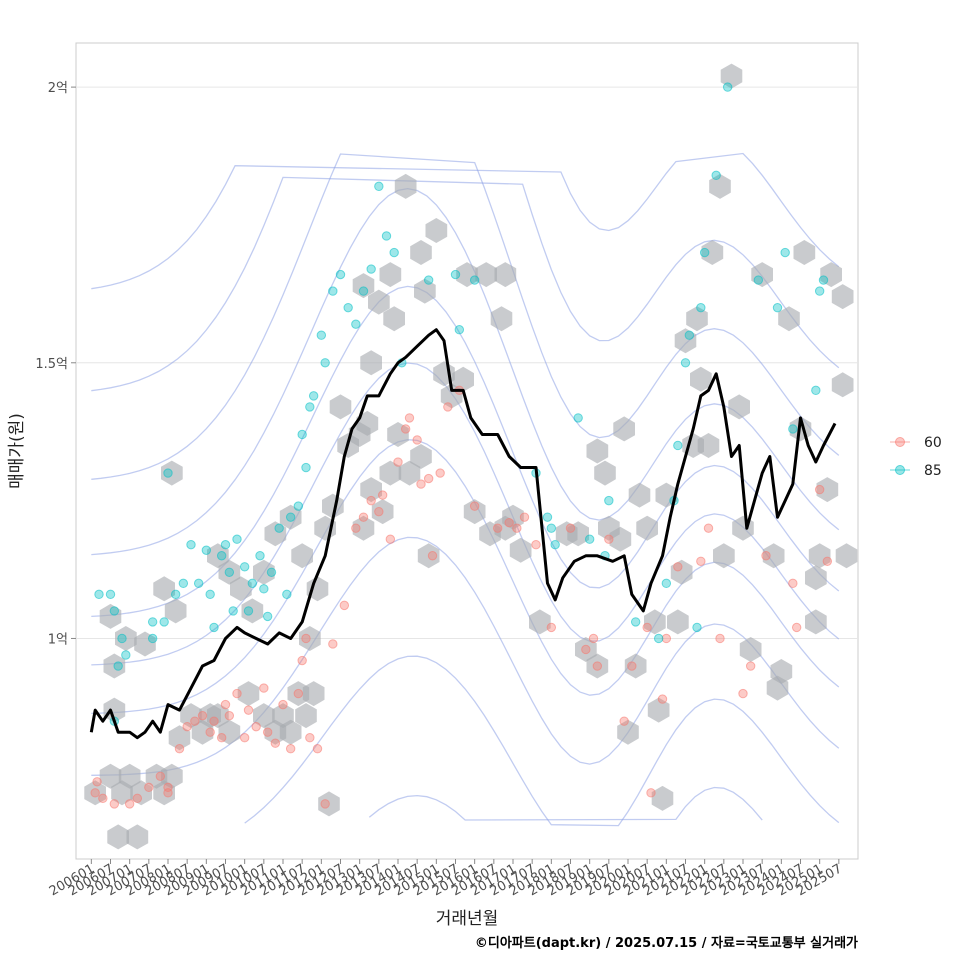 The image size is (960, 960). What do you see at coordinates (58, 88) in the screenshot?
I see `y-tick-label: 2억` at bounding box center [58, 88].